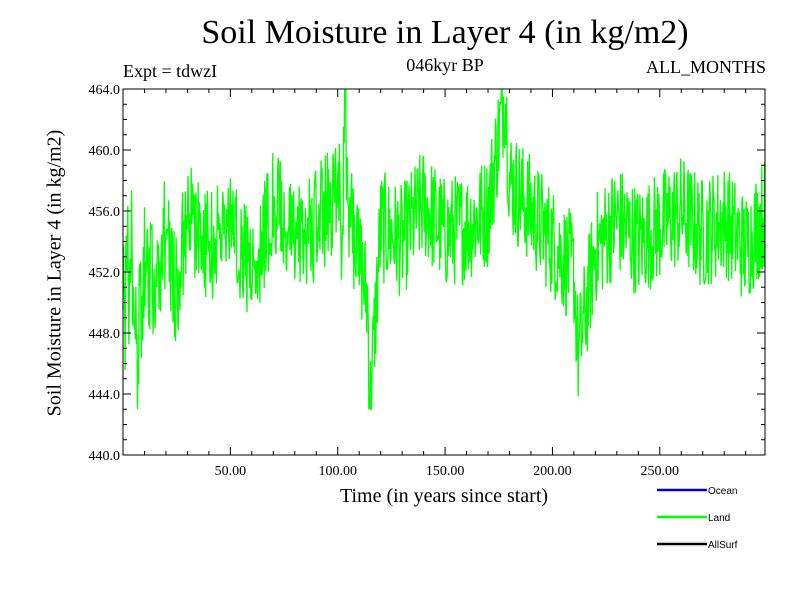 The image size is (800, 600). What do you see at coordinates (105, 273) in the screenshot?
I see `y-tick-label: 452.0` at bounding box center [105, 273].